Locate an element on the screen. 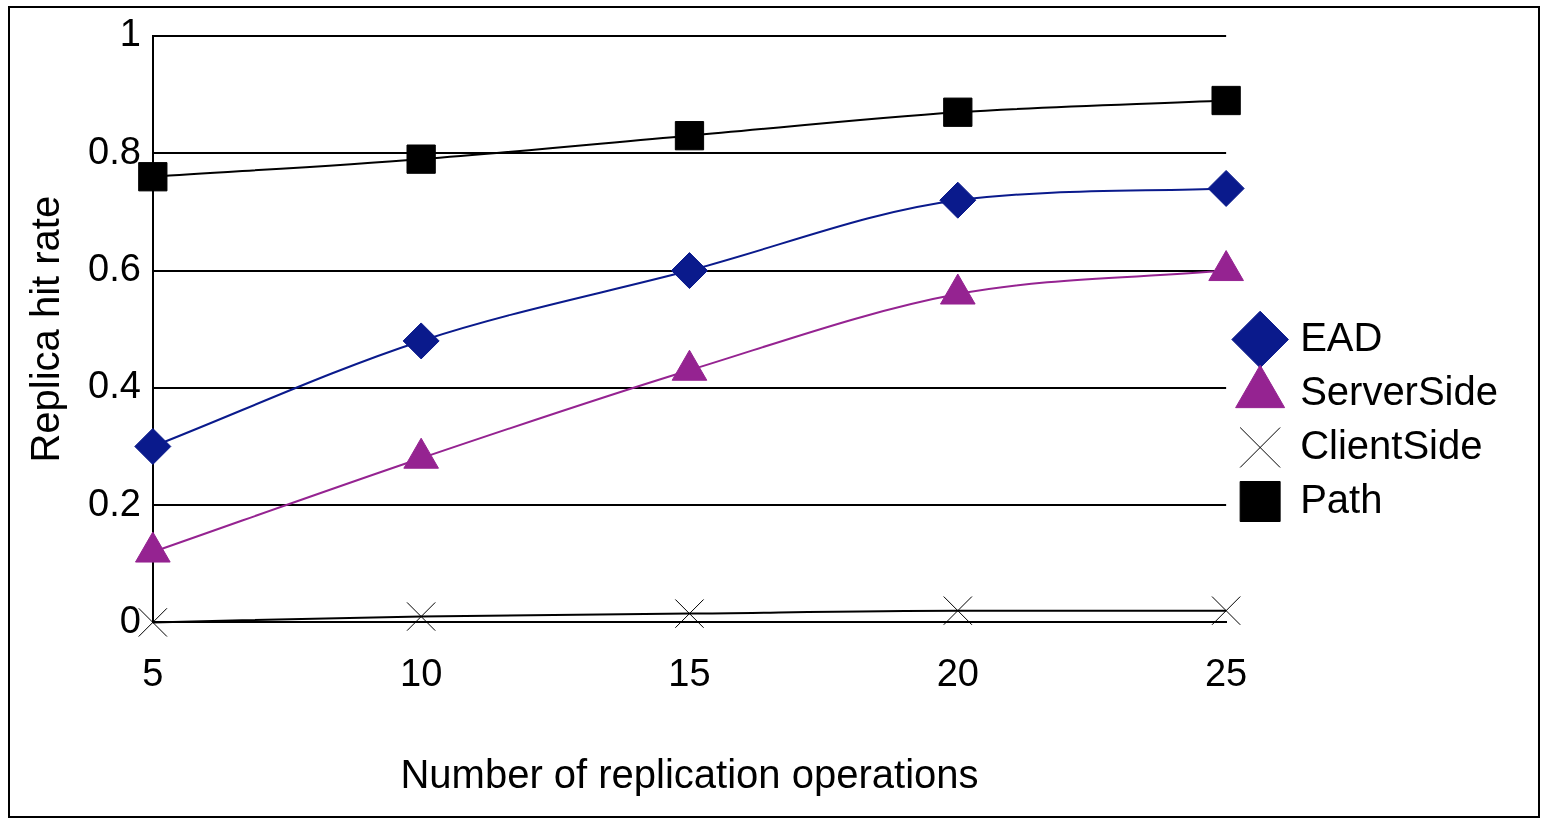  y-tick-label: 0.8 is located at coordinates (114, 150).